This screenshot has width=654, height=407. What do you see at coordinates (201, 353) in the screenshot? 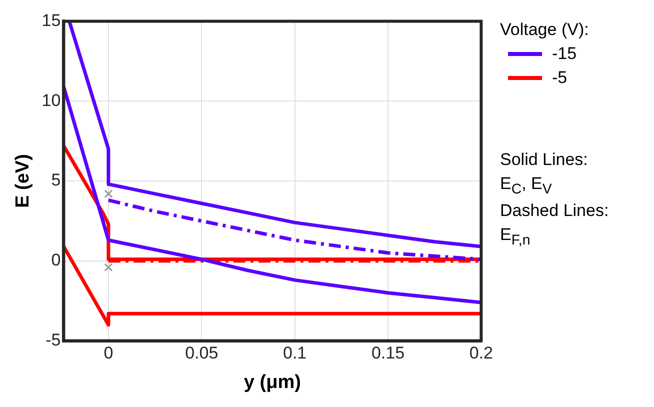
I see `x-tick-label: 0.05` at bounding box center [201, 353].